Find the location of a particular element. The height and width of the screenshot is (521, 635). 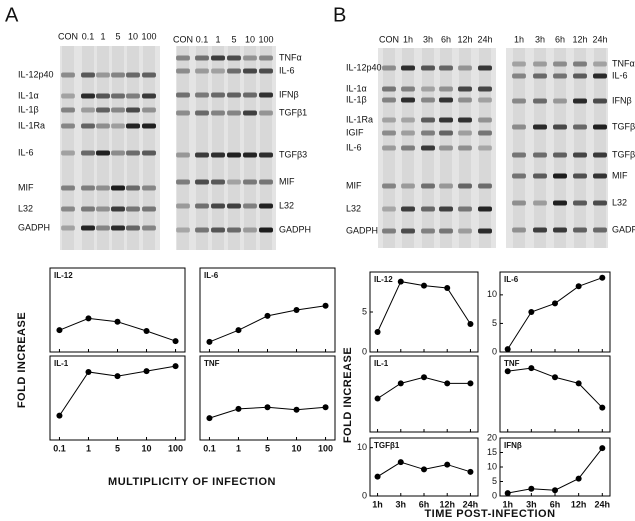

band-label: TGFβ3 is located at coordinates (623, 154).